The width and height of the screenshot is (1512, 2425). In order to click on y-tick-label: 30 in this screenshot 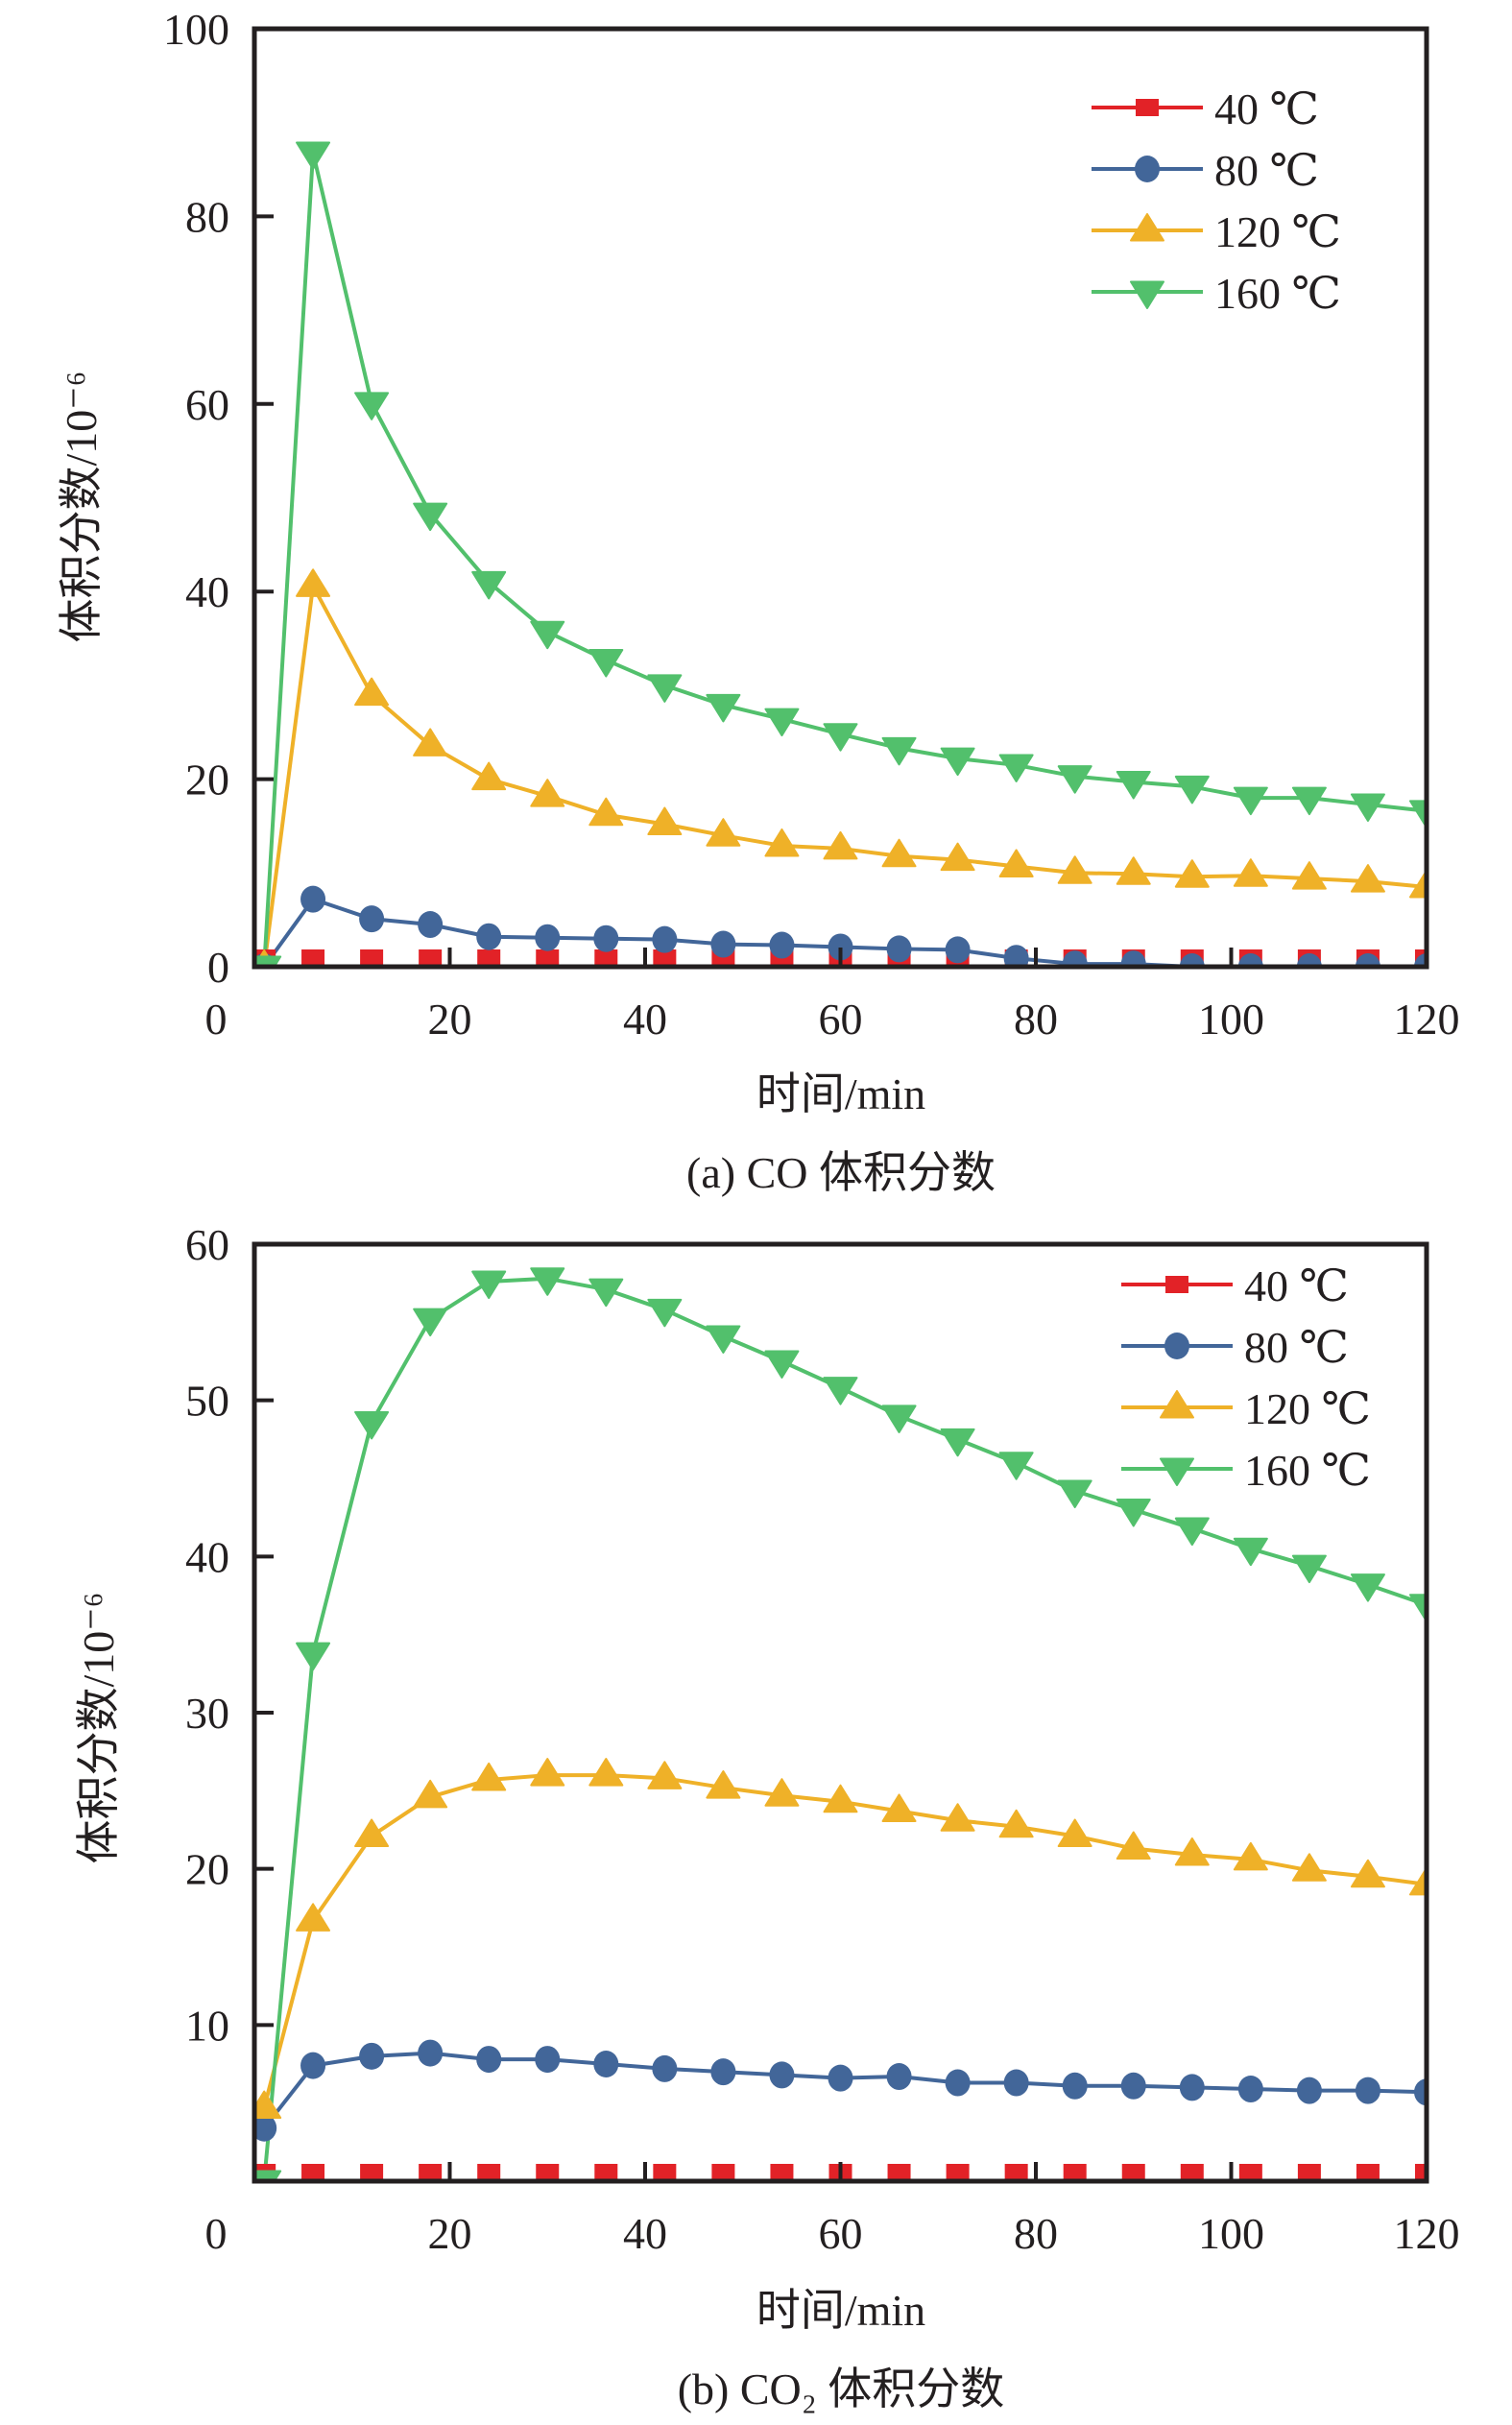, I will do `click(207, 1713)`.